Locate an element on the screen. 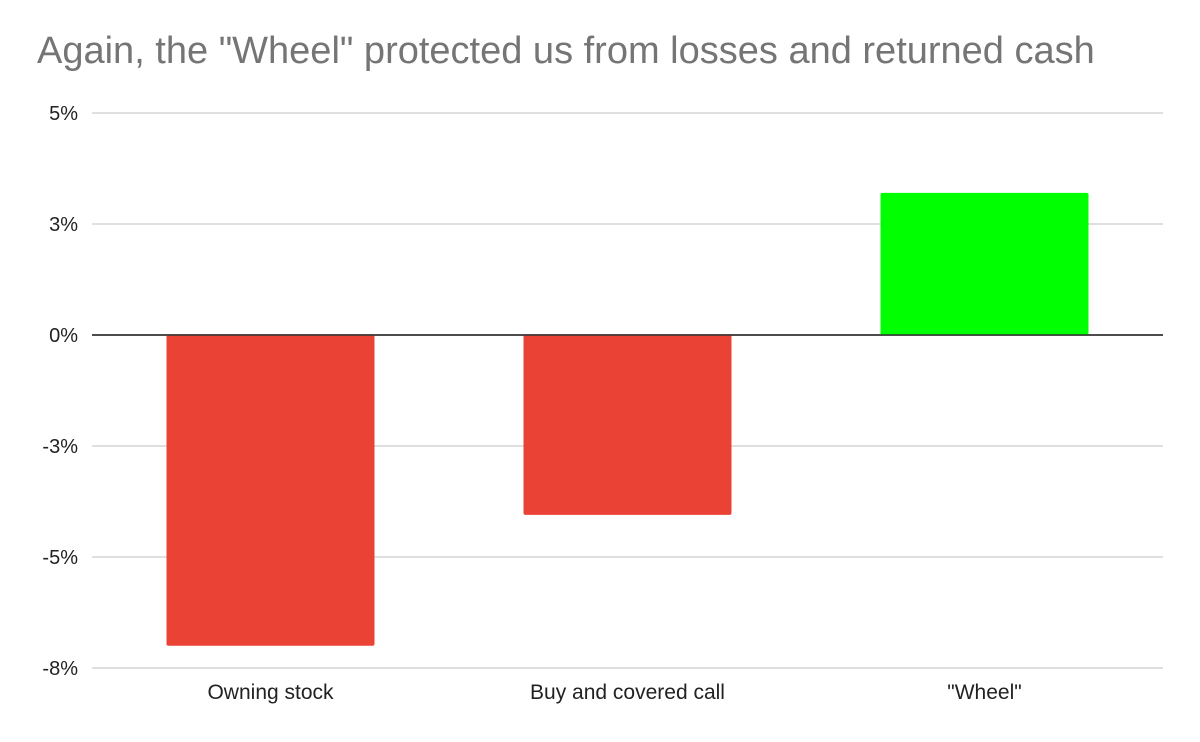 The width and height of the screenshot is (1200, 742). y-tick-label: 5% is located at coordinates (63, 114).